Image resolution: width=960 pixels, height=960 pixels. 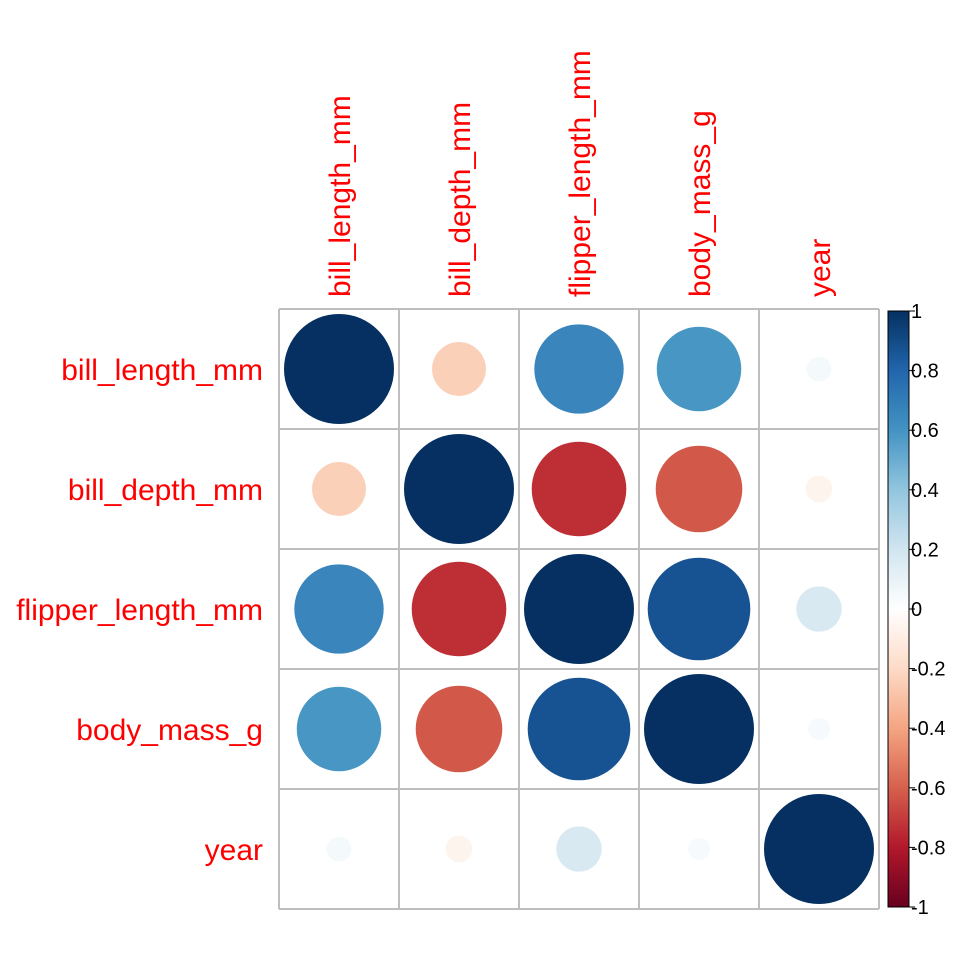 I want to click on row-label-year: year, so click(x=234, y=850).